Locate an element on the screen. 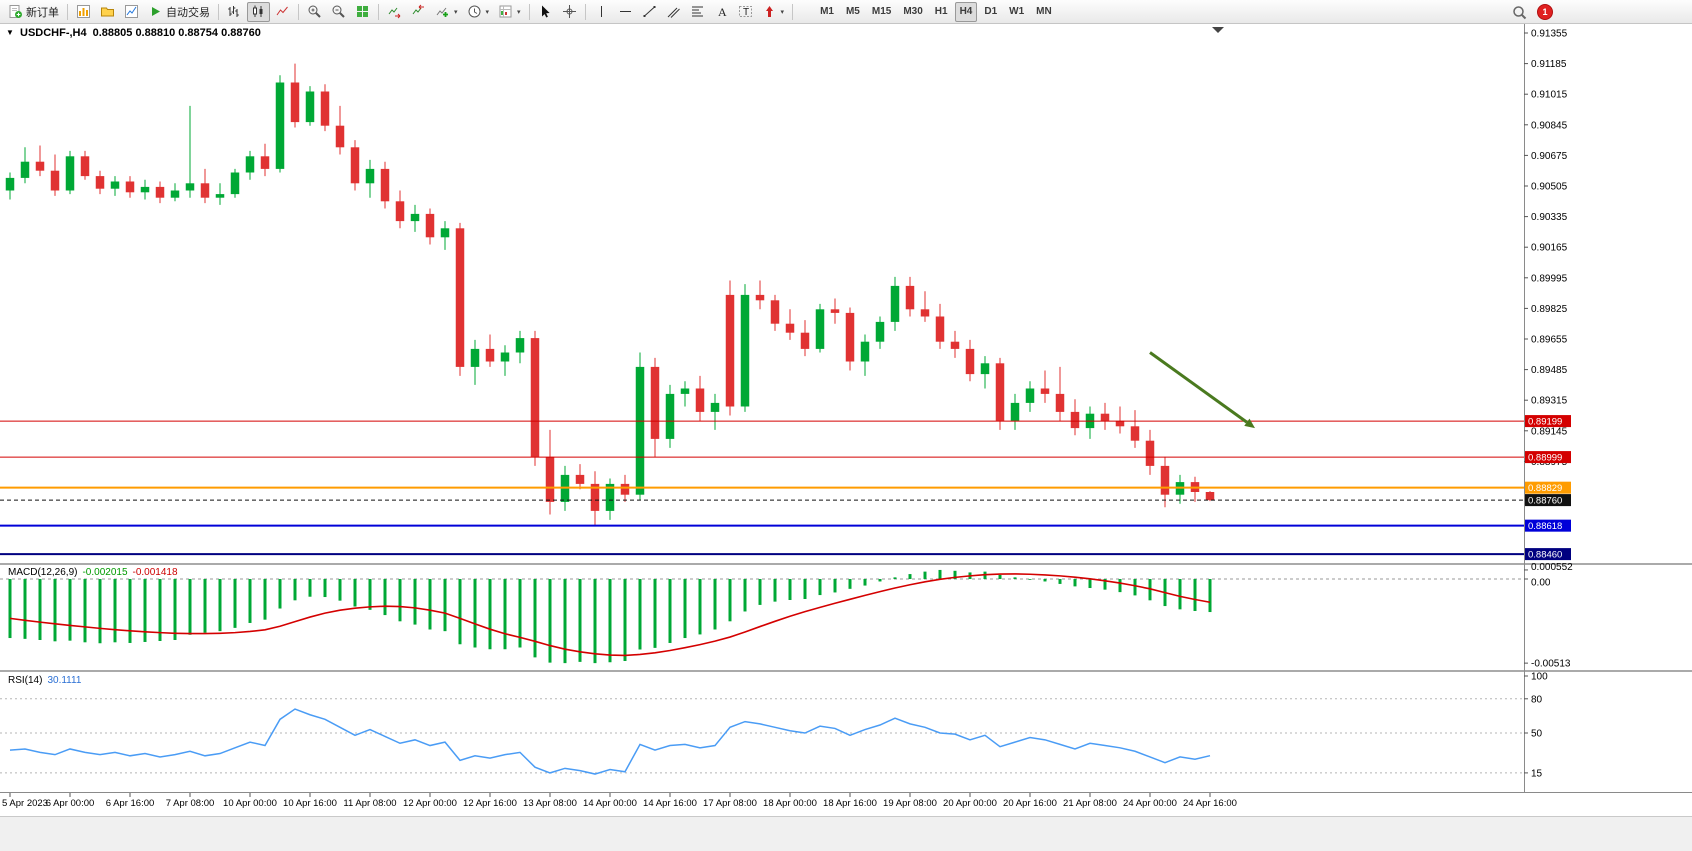  search-button is located at coordinates (1519, 12).